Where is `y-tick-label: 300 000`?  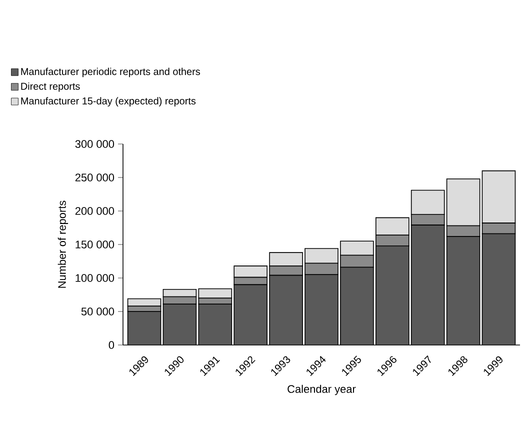
y-tick-label: 300 000 is located at coordinates (94, 144).